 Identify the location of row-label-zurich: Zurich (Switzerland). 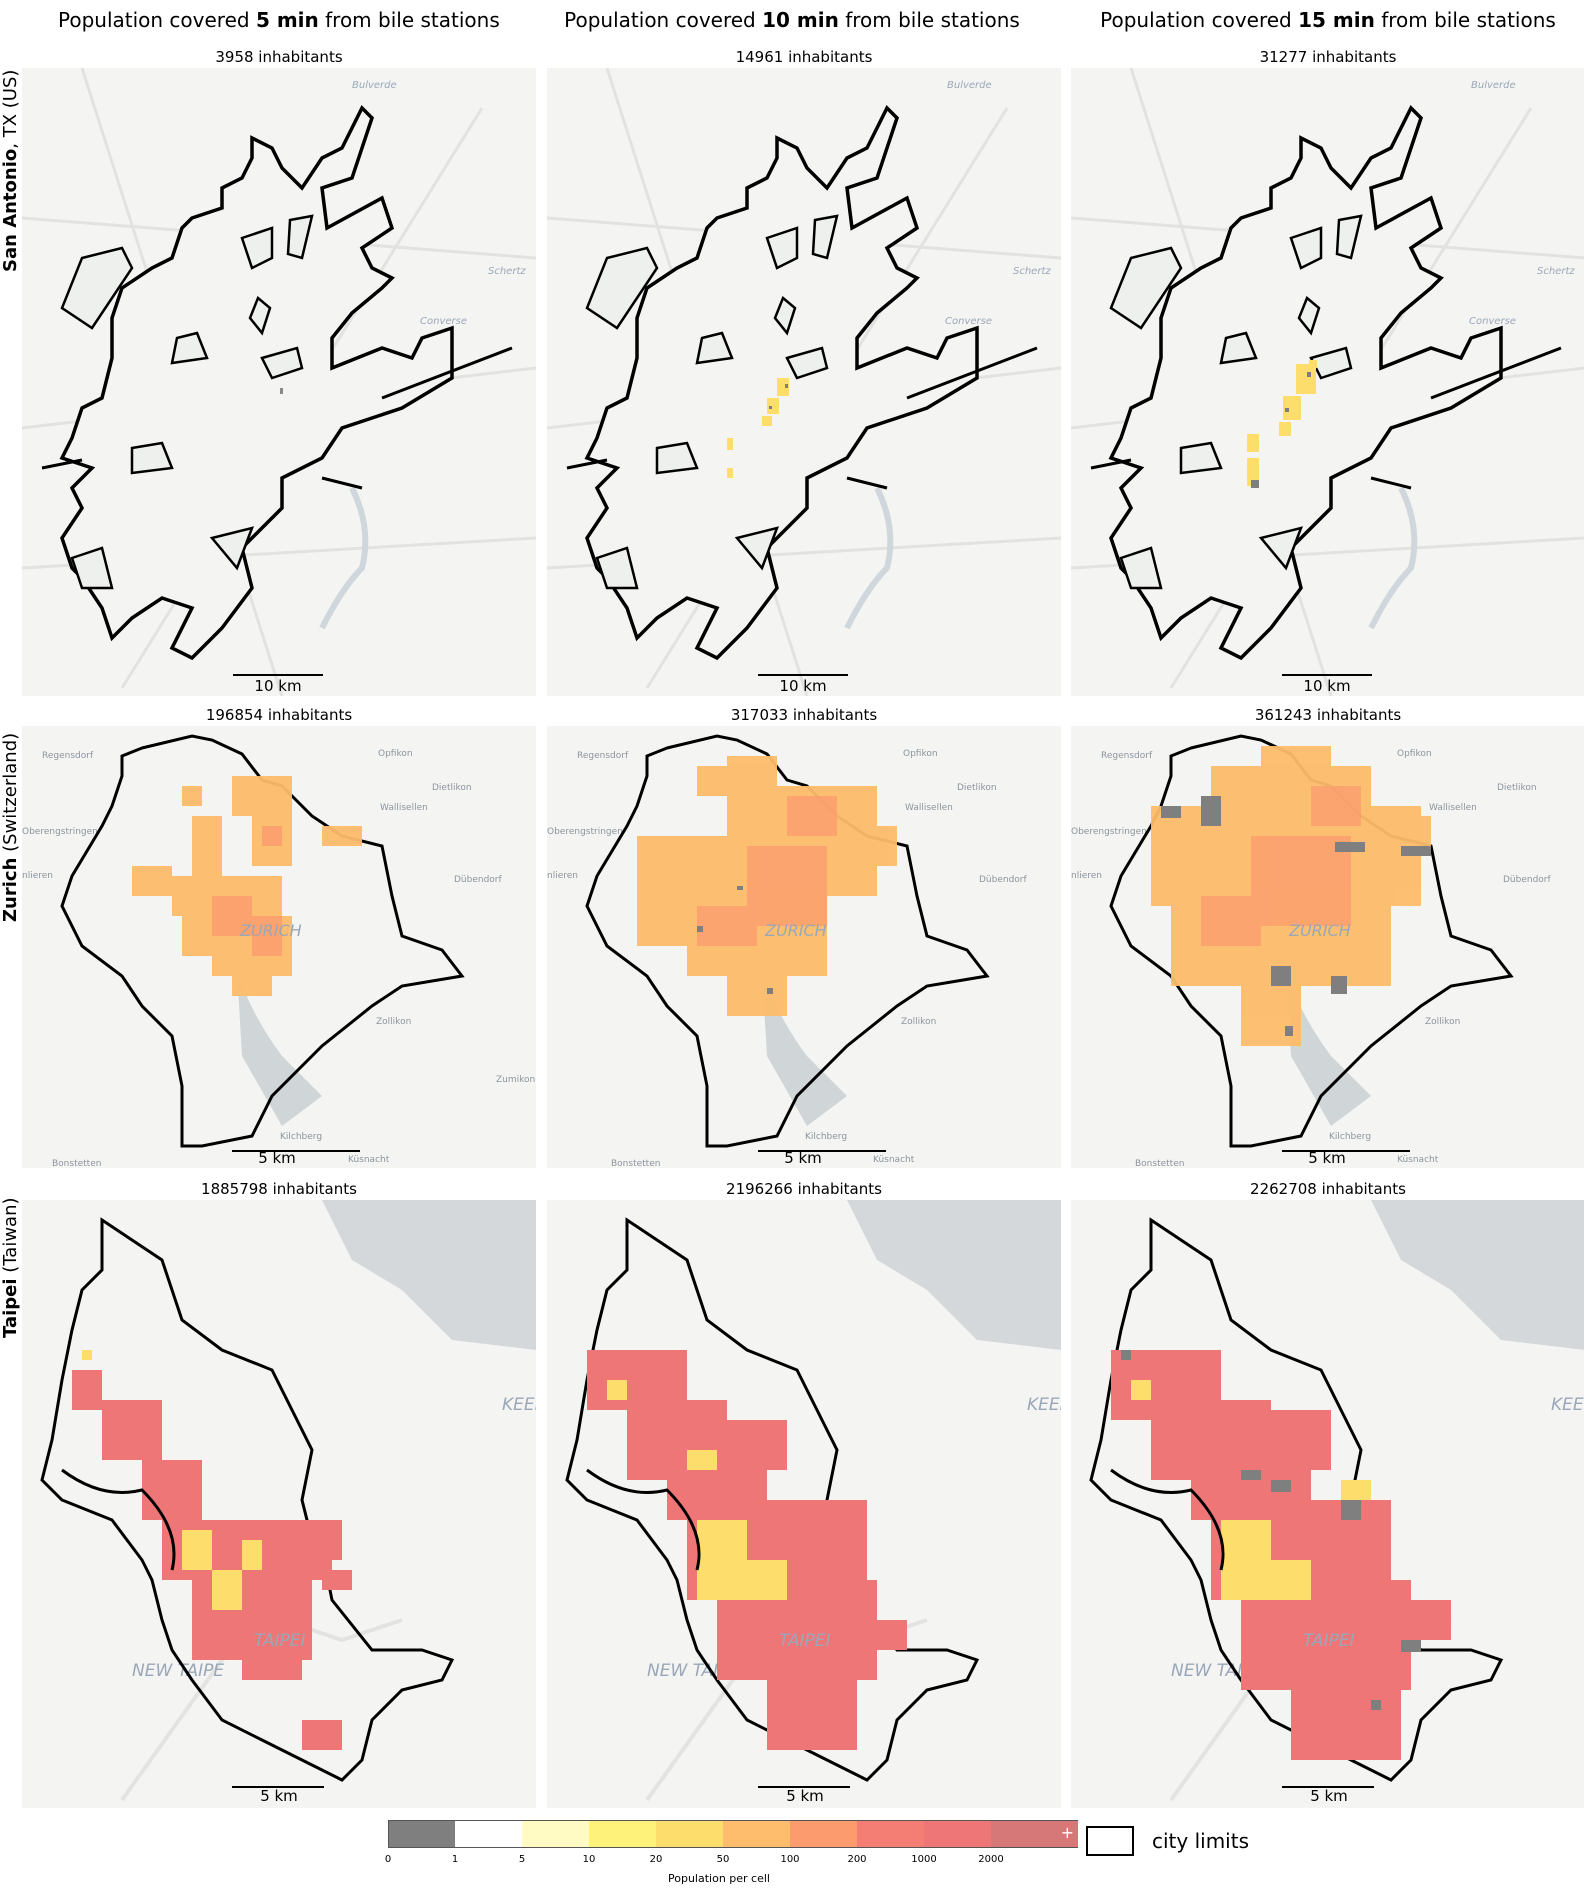
(10, 827).